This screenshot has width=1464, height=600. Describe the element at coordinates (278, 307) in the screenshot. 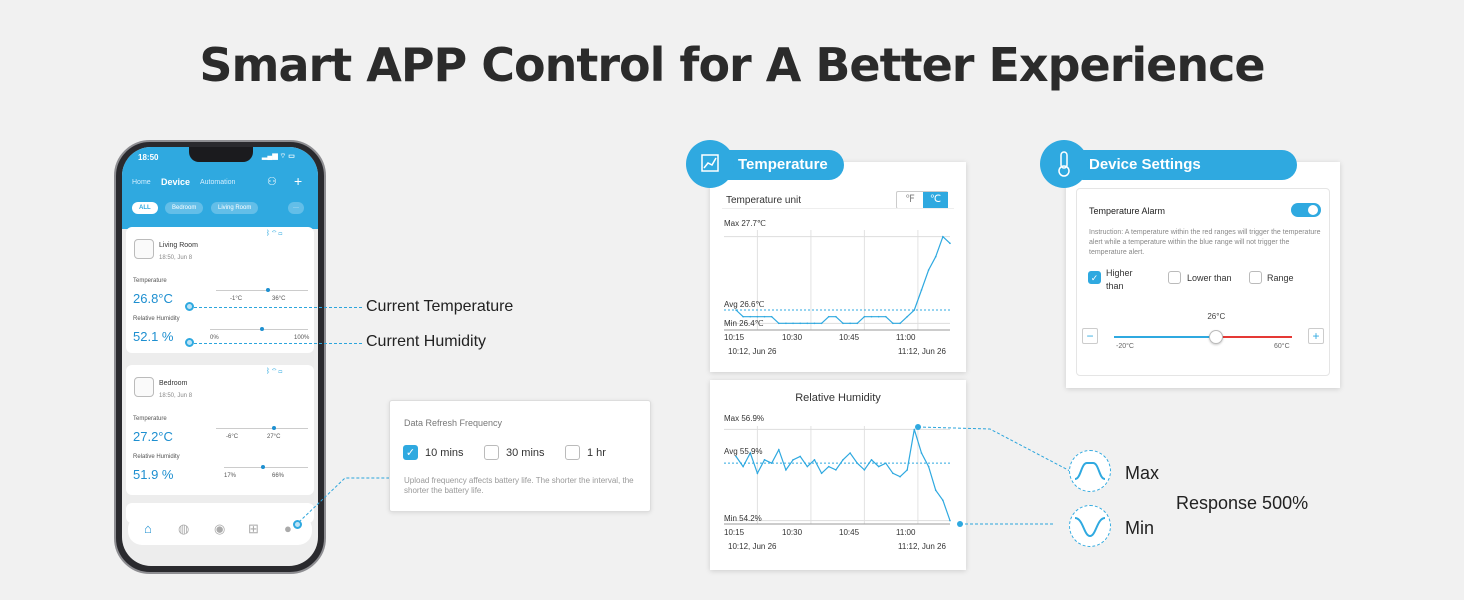

I see `temp-callout-line` at that location.